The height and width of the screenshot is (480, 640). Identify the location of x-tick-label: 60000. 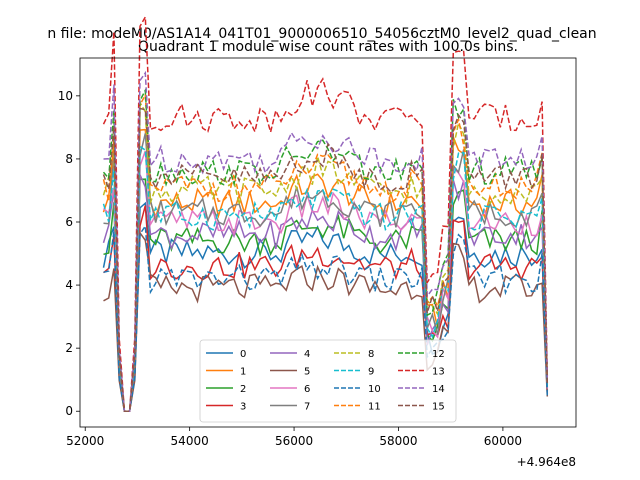
(503, 441).